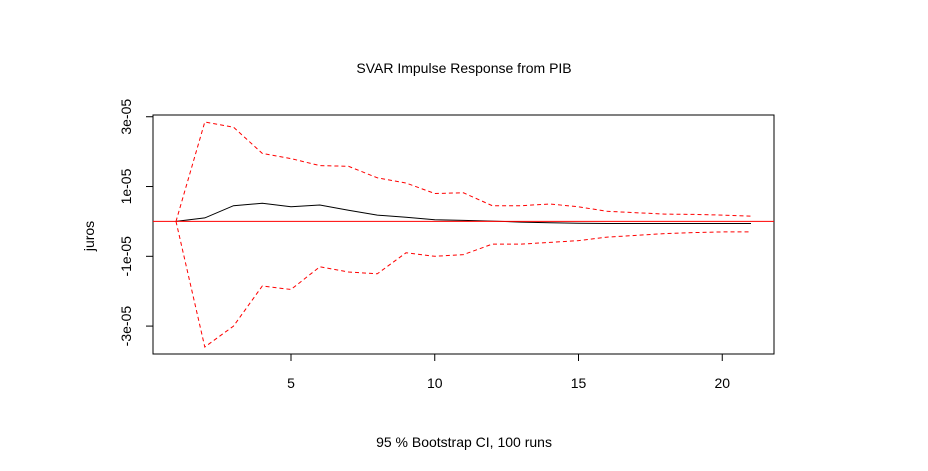 The height and width of the screenshot is (471, 928). What do you see at coordinates (126, 117) in the screenshot?
I see `y-tick-label: 3e-05` at bounding box center [126, 117].